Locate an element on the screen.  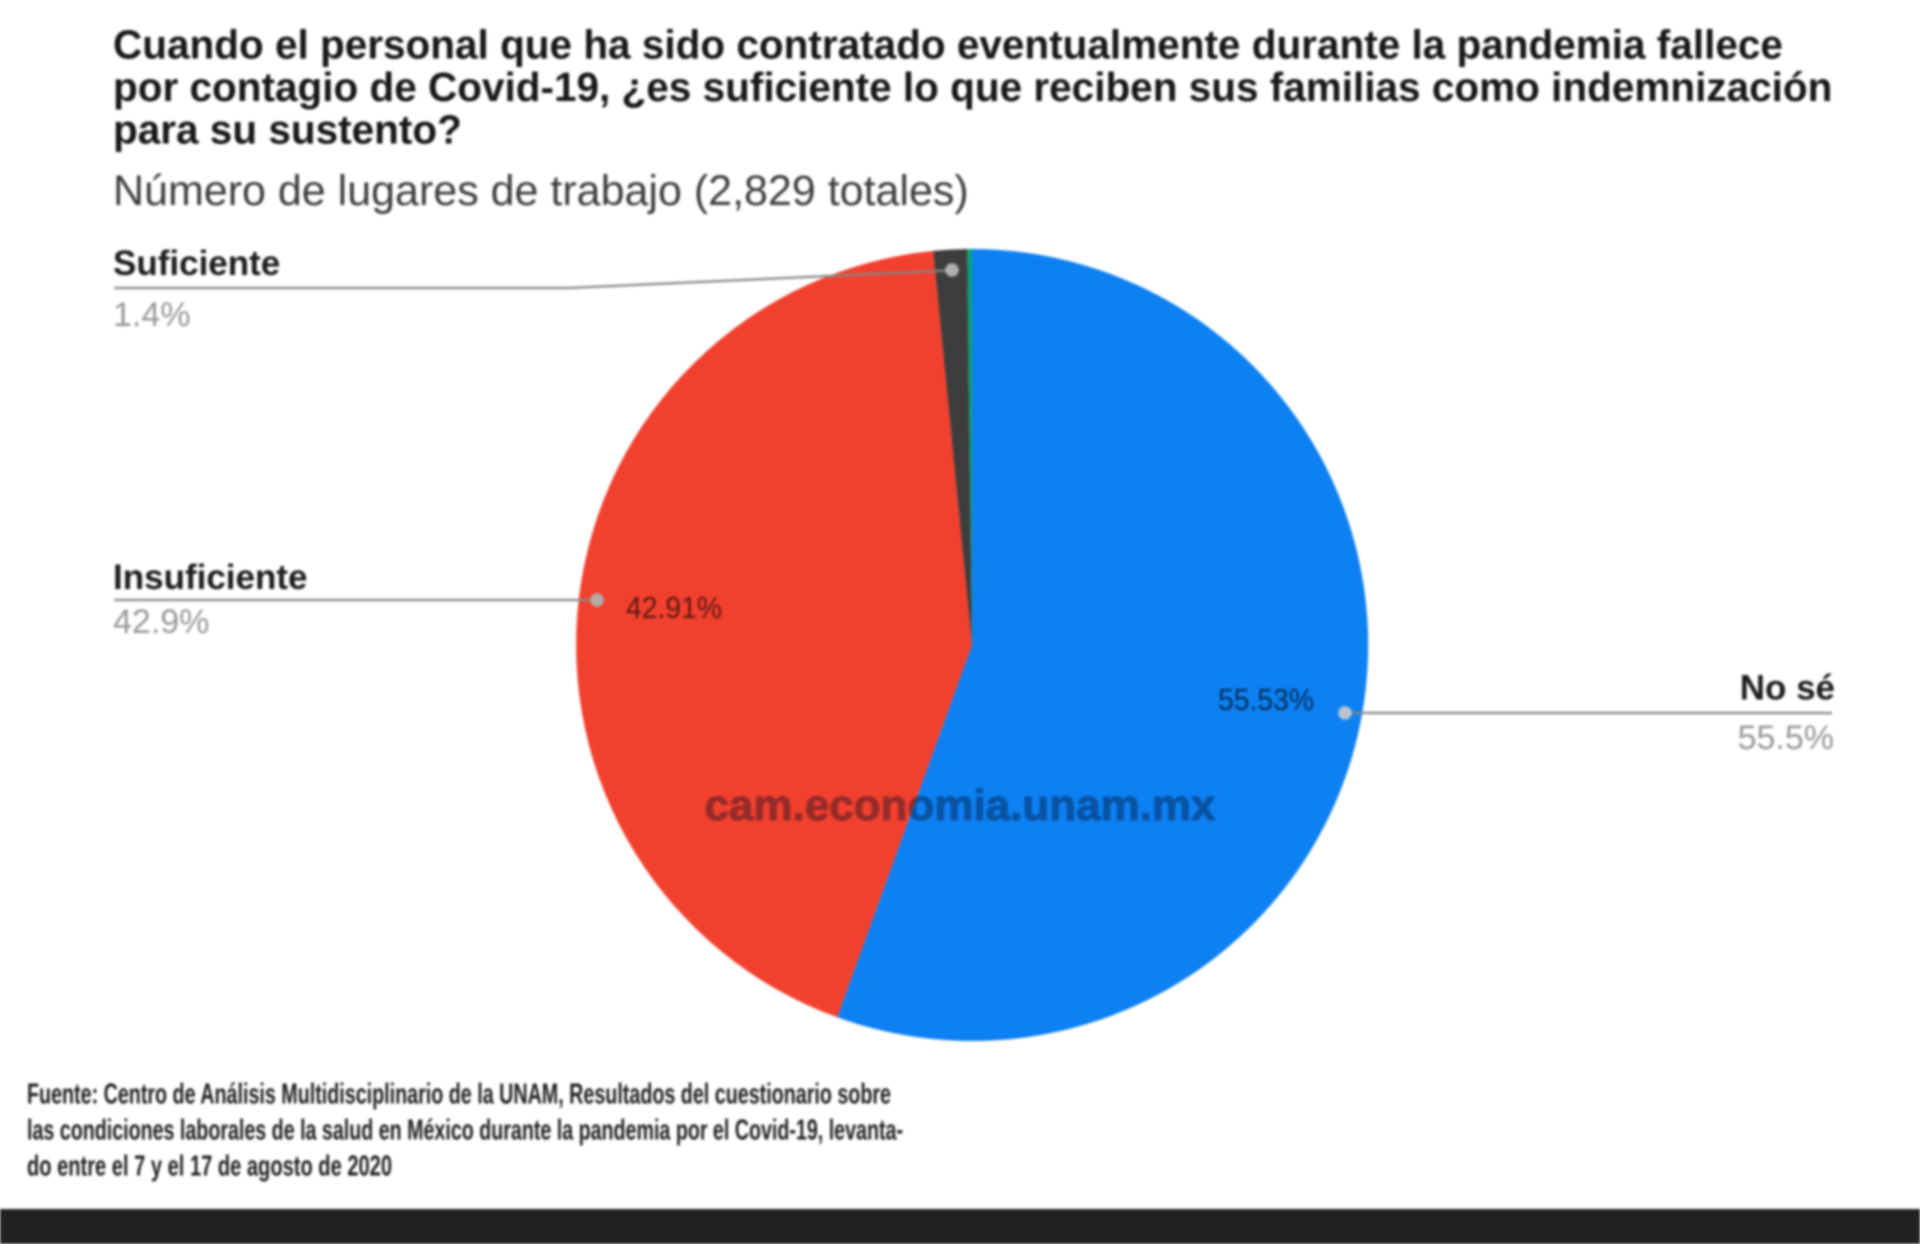
svg-text: 1.4% is located at coordinates (152, 315).